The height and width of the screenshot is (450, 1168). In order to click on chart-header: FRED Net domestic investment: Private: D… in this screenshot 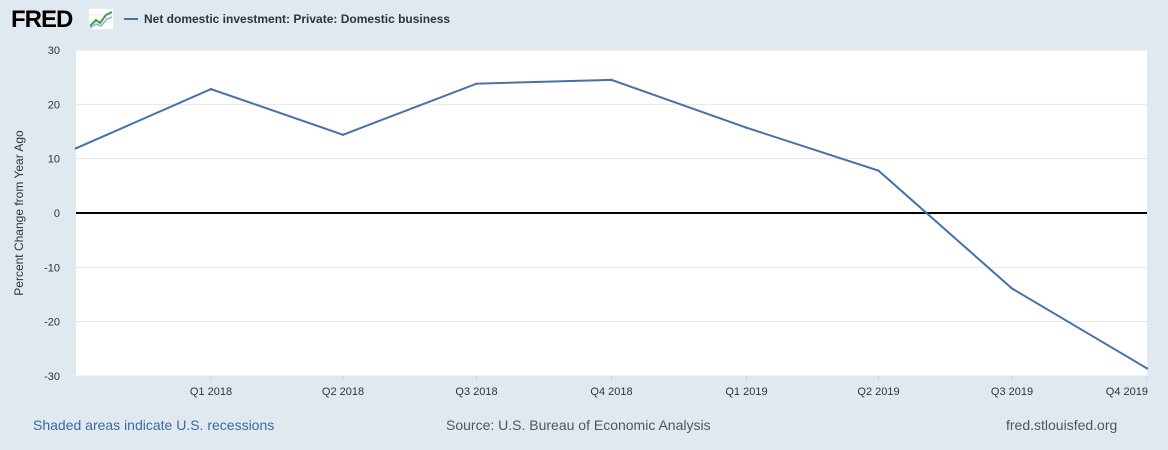, I will do `click(584, 20)`.